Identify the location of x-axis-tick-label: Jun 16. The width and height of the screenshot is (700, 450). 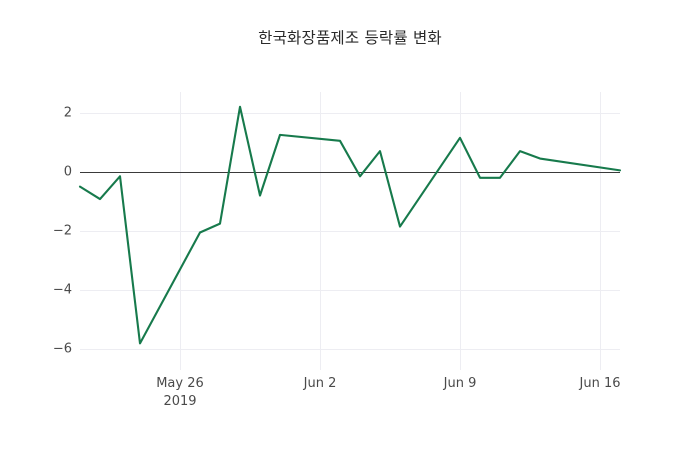
(600, 383).